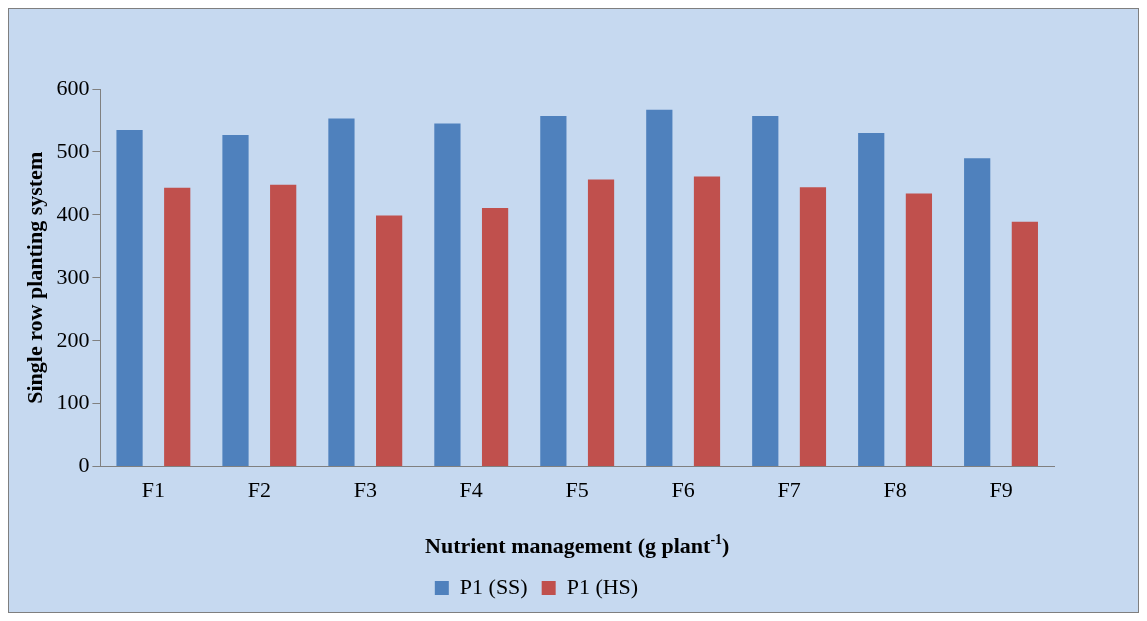  Describe the element at coordinates (493, 586) in the screenshot. I see `legend-label: P1 (SS)` at that location.